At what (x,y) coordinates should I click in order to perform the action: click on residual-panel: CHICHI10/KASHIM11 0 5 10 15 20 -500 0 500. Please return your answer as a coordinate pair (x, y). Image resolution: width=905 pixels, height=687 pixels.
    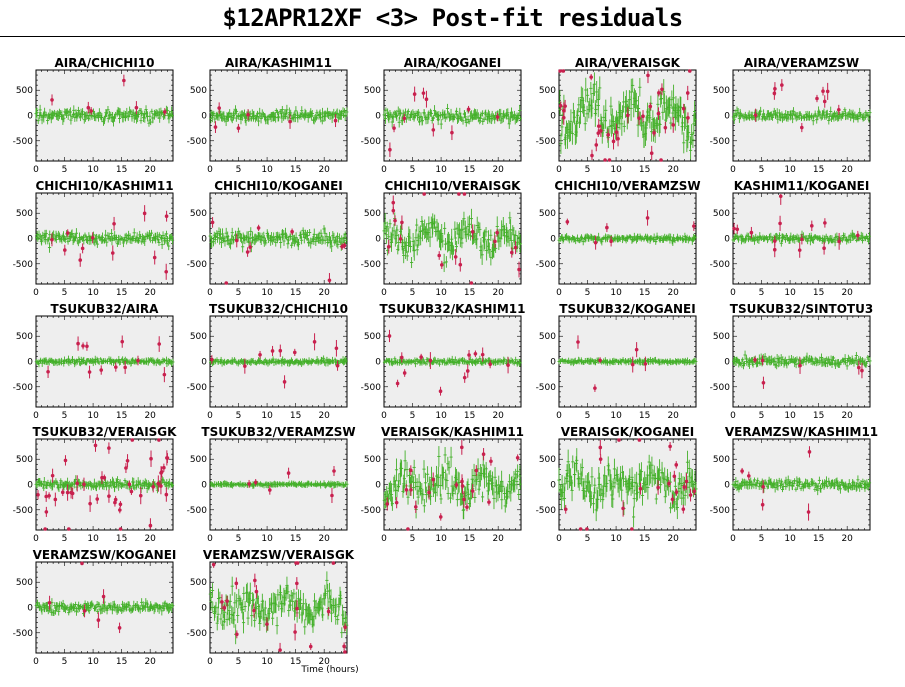
    Looking at the image, I should click on (94, 238).